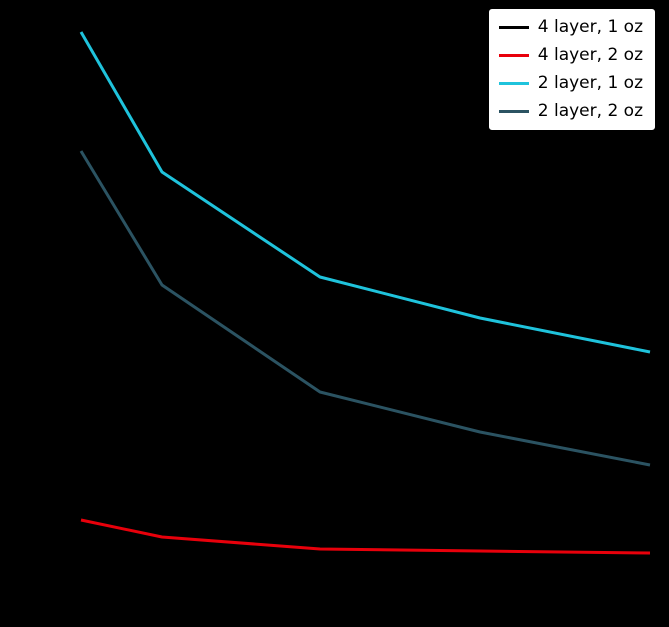 This screenshot has height=627, width=669. Describe the element at coordinates (590, 55) in the screenshot. I see `legend-label: 4 layer, 2 oz` at that location.